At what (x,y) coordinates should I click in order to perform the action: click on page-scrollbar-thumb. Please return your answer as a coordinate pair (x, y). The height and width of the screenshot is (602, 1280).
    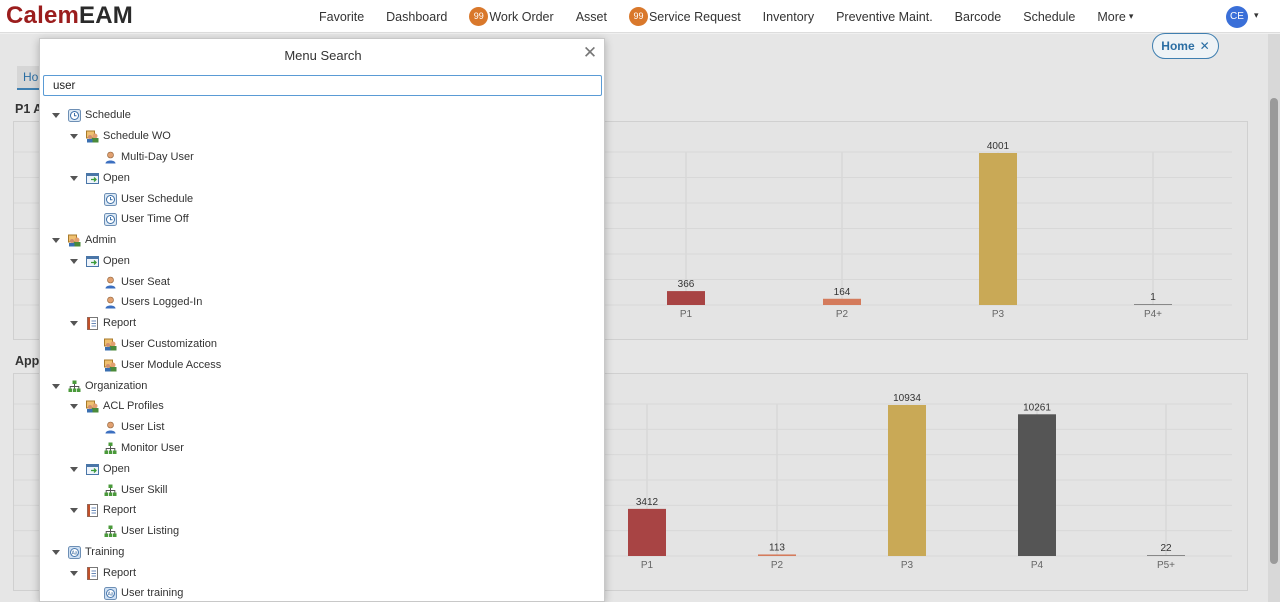
    Looking at the image, I should click on (1274, 331).